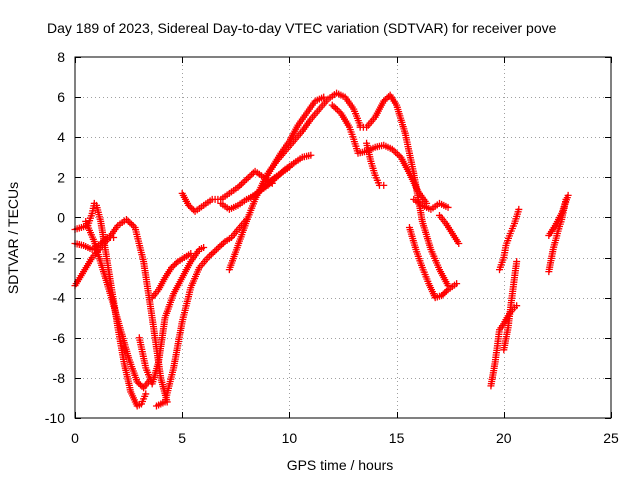 This screenshot has height=480, width=640. I want to click on x-tick-label: 20, so click(504, 438).